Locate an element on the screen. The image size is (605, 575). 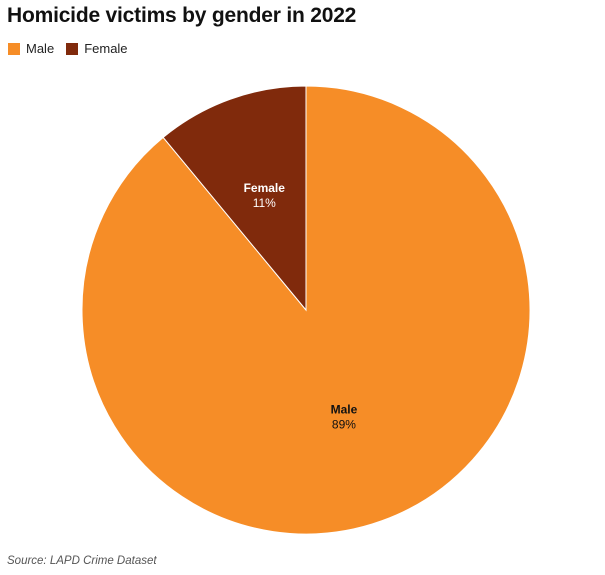
source-note: Source: LAPD Crime Dataset is located at coordinates (82, 561).